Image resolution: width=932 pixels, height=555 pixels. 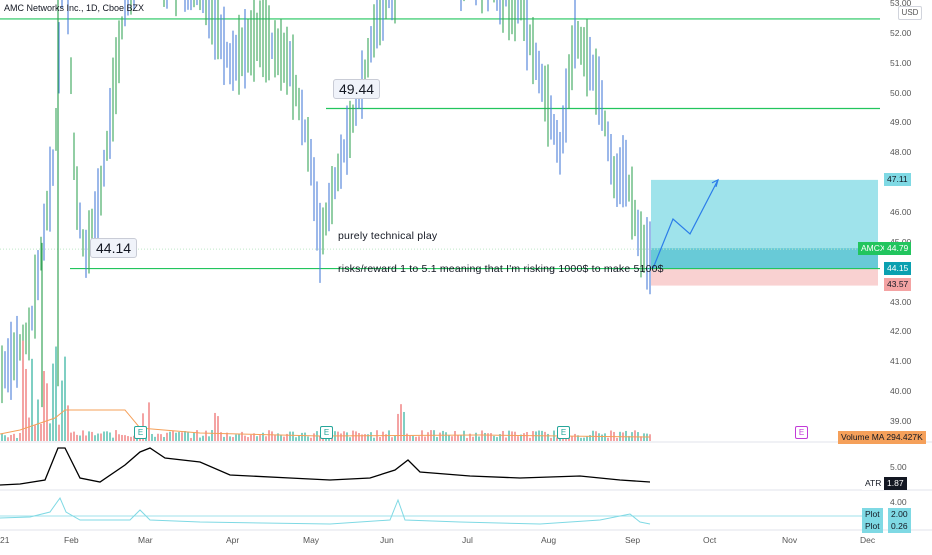 What do you see at coordinates (715, 183) in the screenshot?
I see `projection-arrow` at bounding box center [715, 183].